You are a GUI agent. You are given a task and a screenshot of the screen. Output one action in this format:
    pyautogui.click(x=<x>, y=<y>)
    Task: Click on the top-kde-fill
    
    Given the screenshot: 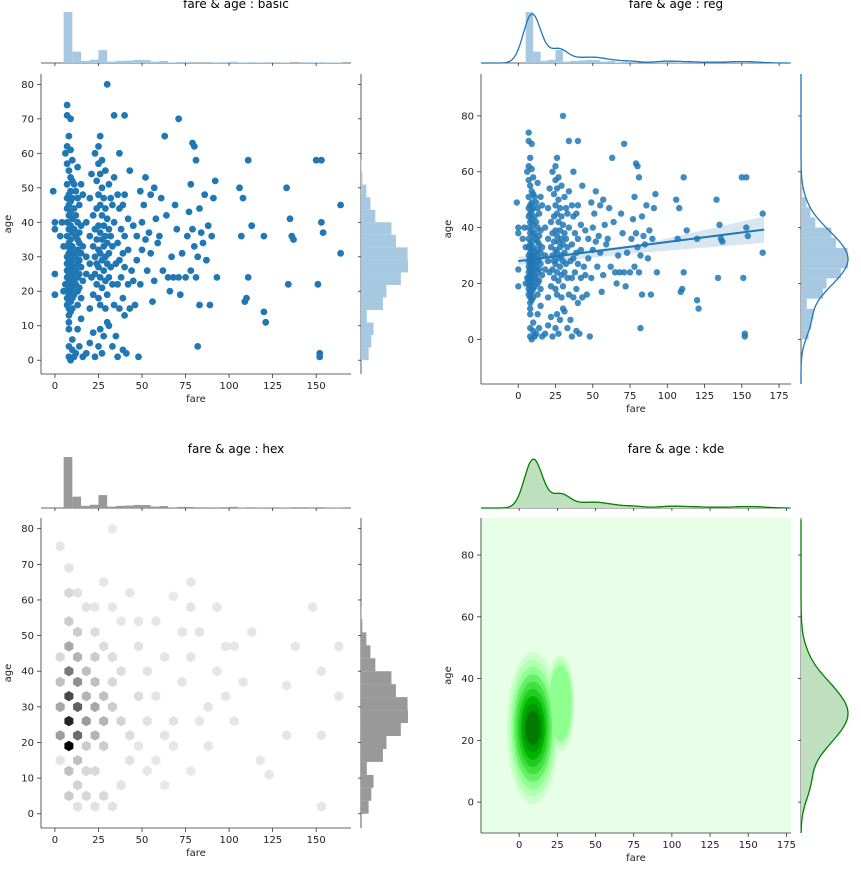 What is the action you would take?
    pyautogui.click(x=635, y=483)
    